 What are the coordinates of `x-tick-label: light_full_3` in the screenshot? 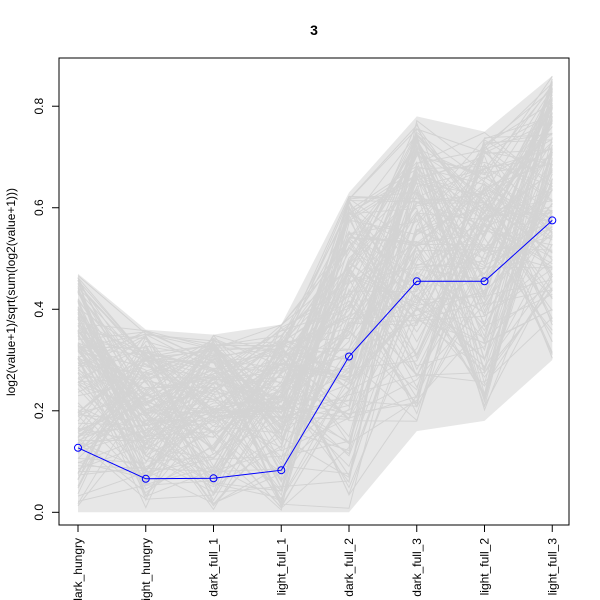 It's located at (552, 567).